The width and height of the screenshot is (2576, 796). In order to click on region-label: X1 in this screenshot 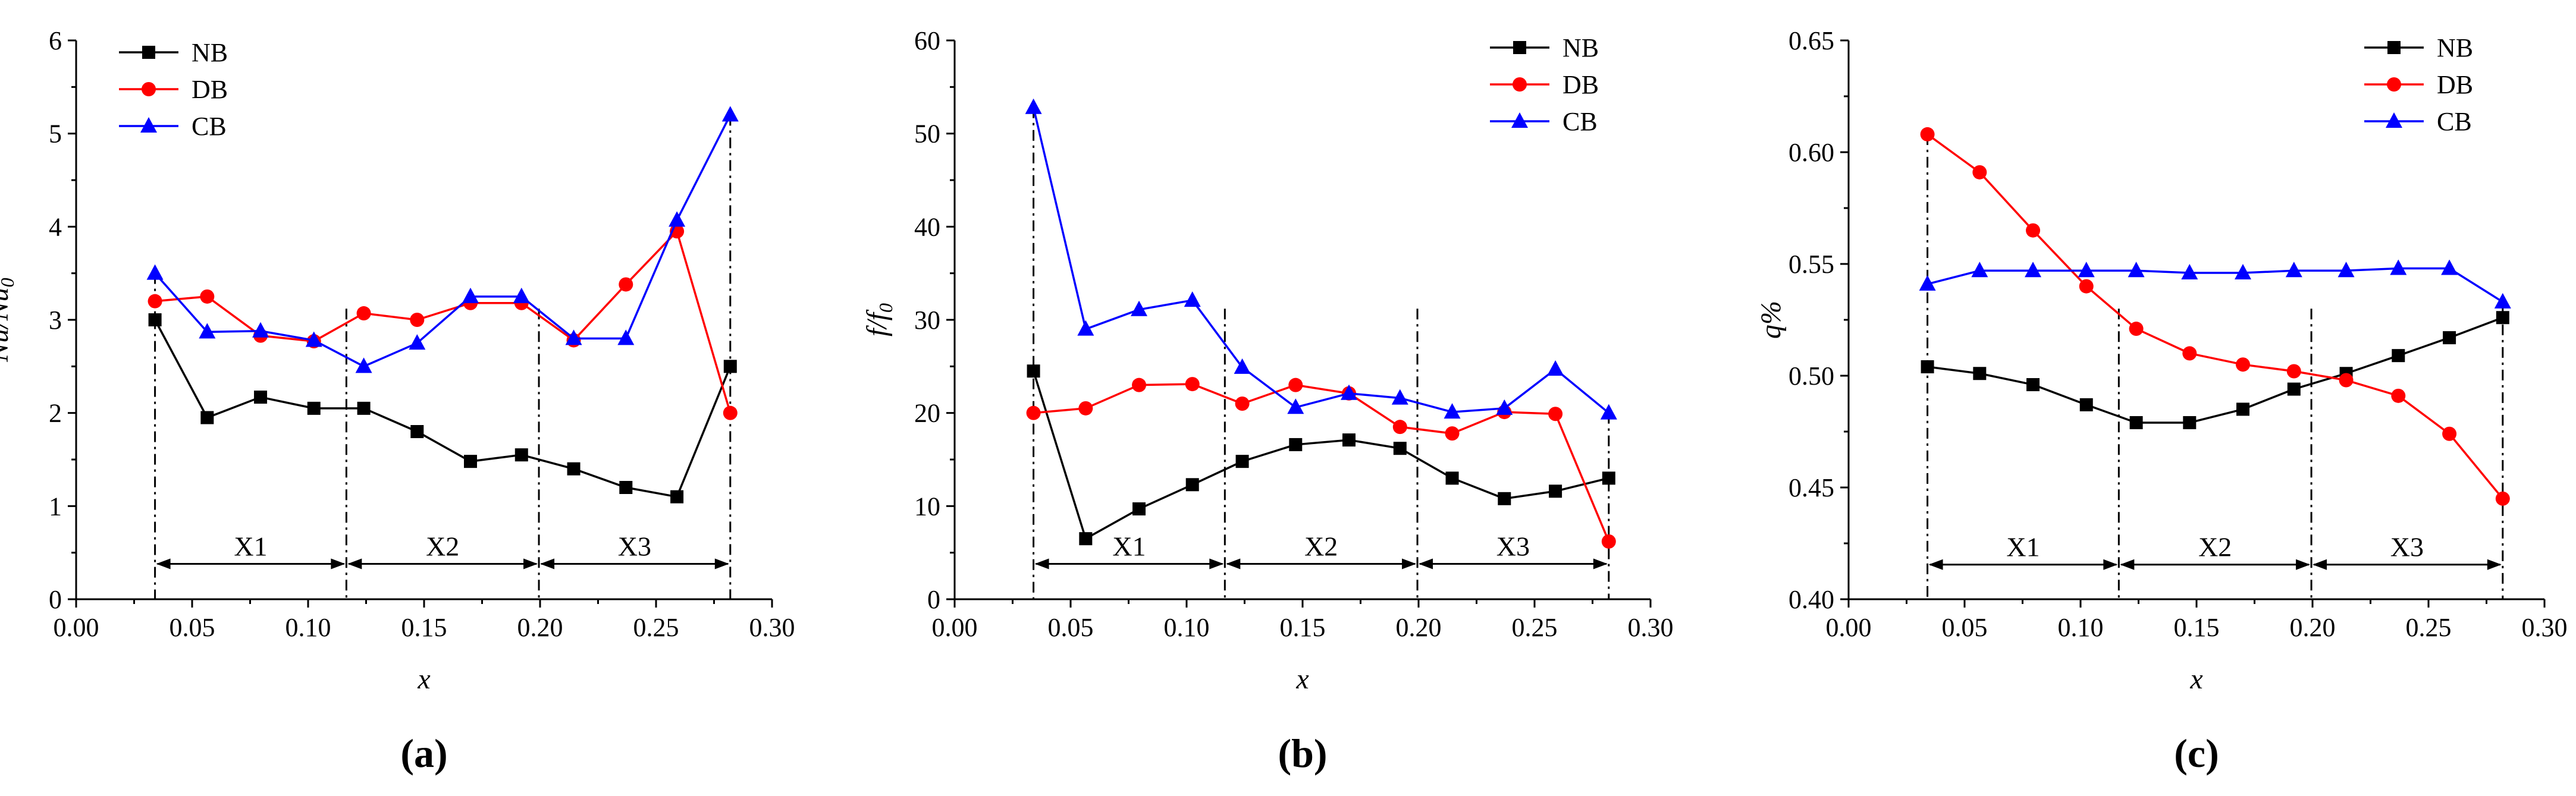, I will do `click(2023, 547)`.